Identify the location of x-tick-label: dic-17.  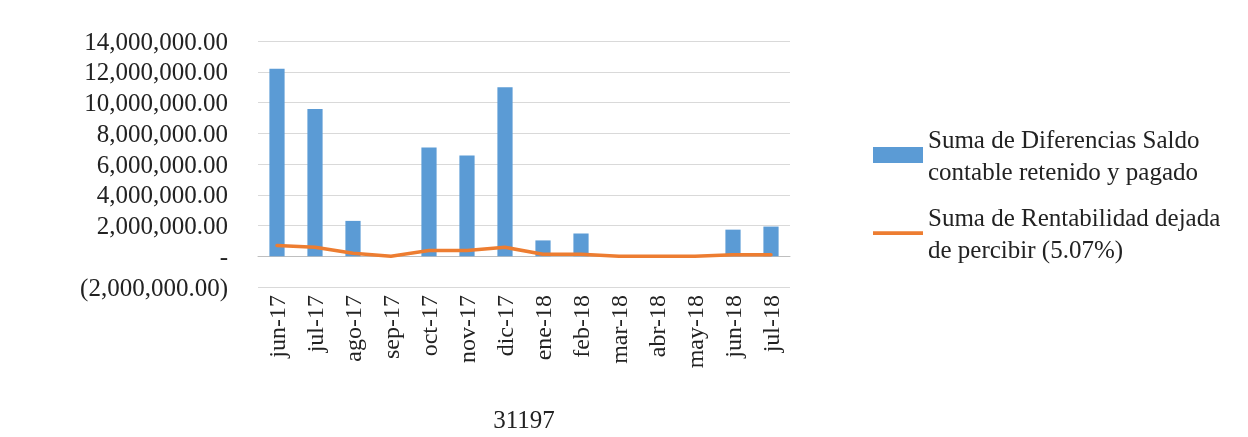
(505, 326).